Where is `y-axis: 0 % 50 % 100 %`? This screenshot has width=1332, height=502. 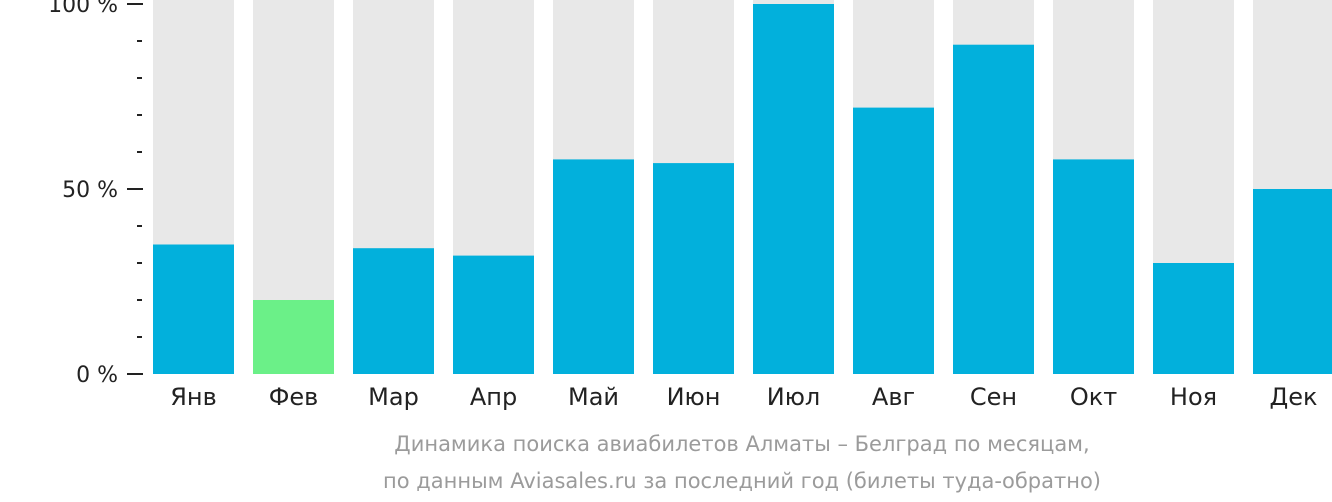 y-axis: 0 % 50 % 100 % is located at coordinates (95, 194).